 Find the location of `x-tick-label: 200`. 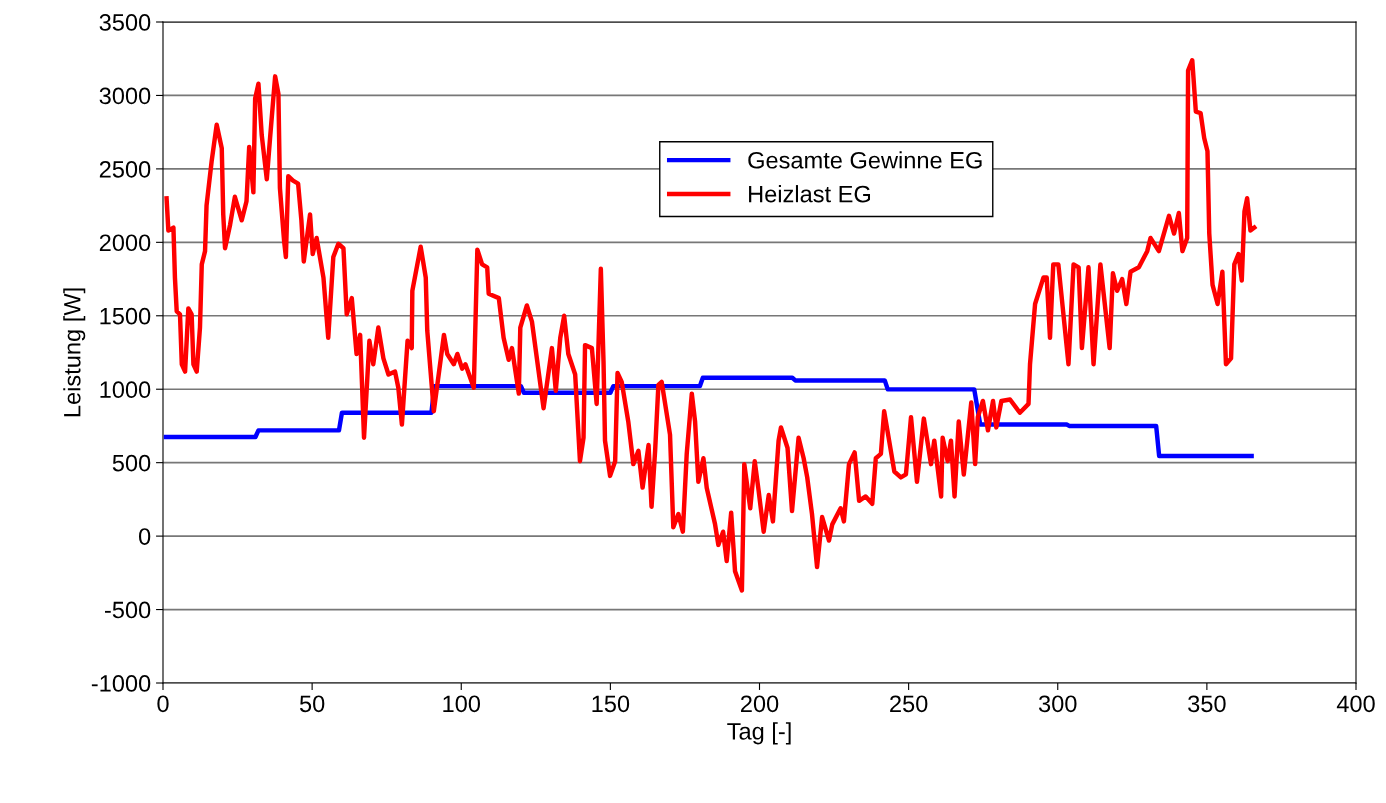

x-tick-label: 200 is located at coordinates (759, 704).